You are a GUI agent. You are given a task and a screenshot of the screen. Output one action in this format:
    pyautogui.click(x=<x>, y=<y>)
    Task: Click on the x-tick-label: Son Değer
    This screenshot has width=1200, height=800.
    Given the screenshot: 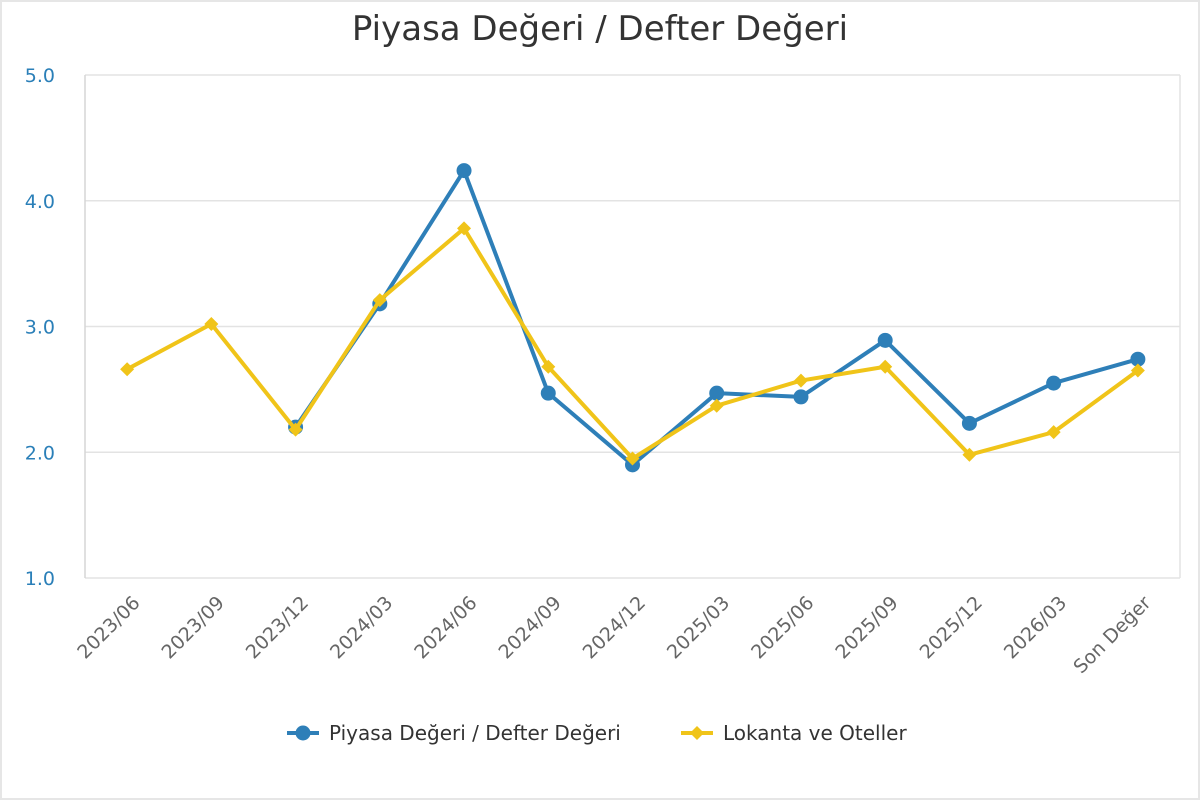 What is the action you would take?
    pyautogui.click(x=1112, y=635)
    